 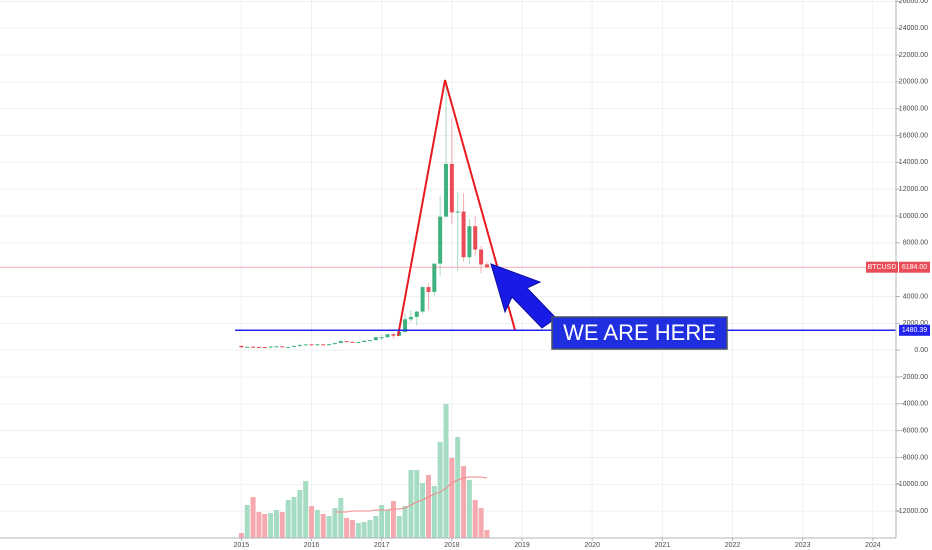 What do you see at coordinates (914, 431) in the screenshot?
I see `y-tick-label: -6000.00` at bounding box center [914, 431].